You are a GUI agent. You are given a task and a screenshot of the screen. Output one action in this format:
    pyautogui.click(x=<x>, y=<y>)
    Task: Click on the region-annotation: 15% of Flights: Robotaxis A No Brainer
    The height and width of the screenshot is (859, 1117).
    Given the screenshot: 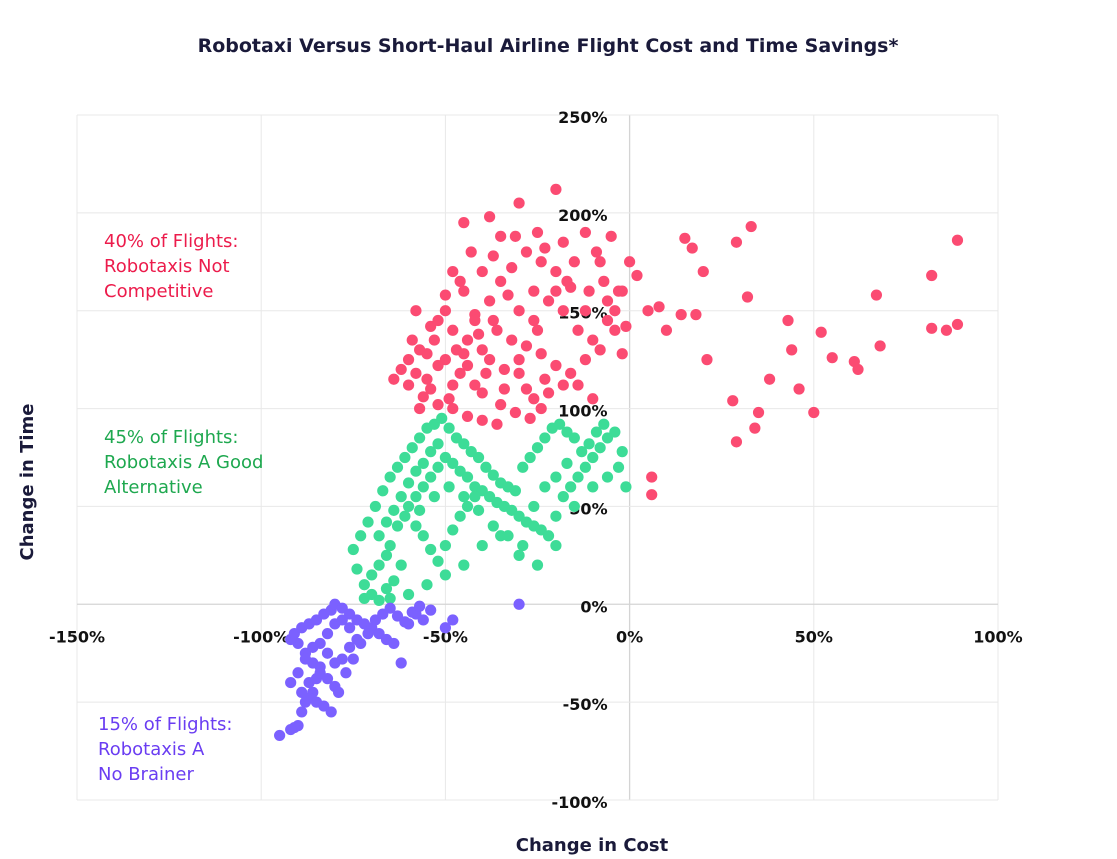 What is the action you would take?
    pyautogui.click(x=165, y=749)
    